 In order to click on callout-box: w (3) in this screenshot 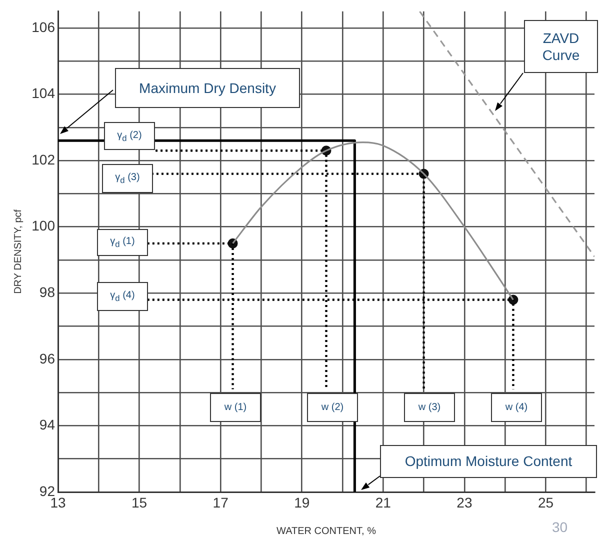, I will do `click(429, 407)`.